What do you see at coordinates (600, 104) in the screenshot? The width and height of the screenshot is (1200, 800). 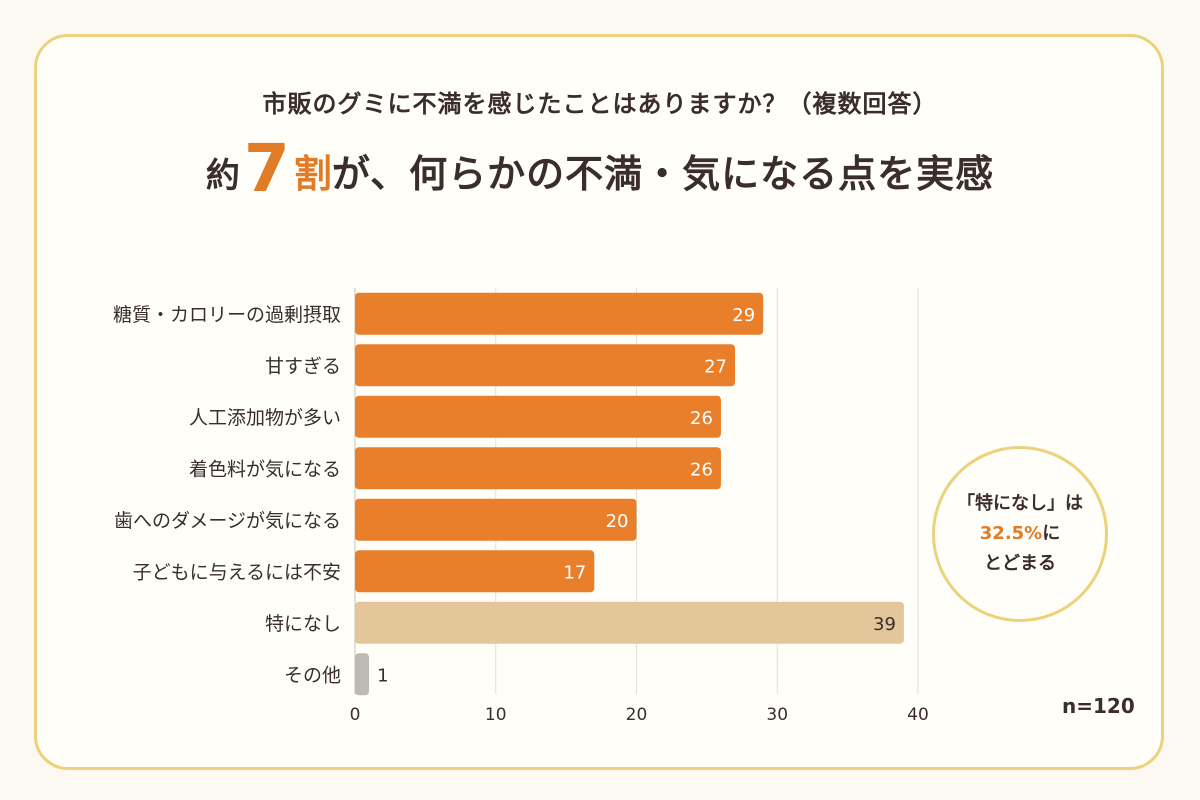 I see `survey-question: 市販のグミに不満を感じたことはありますか？（複数回答）` at bounding box center [600, 104].